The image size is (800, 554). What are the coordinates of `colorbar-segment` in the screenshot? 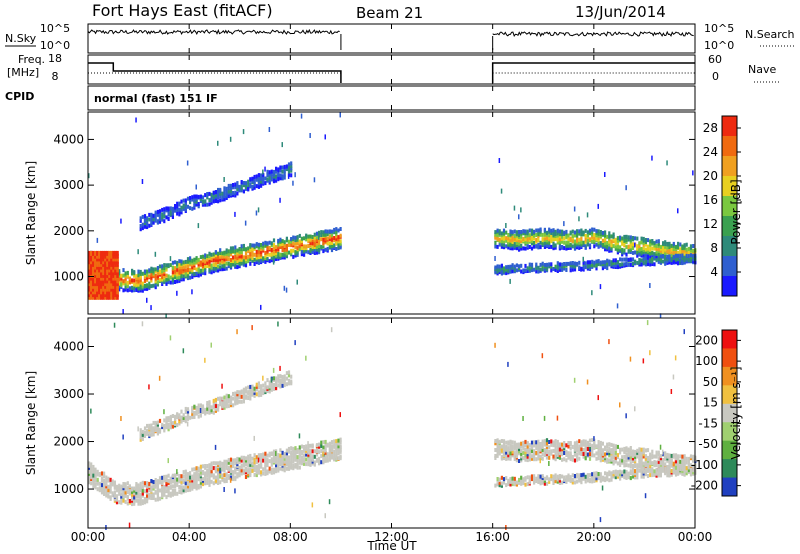 It's located at (729, 432).